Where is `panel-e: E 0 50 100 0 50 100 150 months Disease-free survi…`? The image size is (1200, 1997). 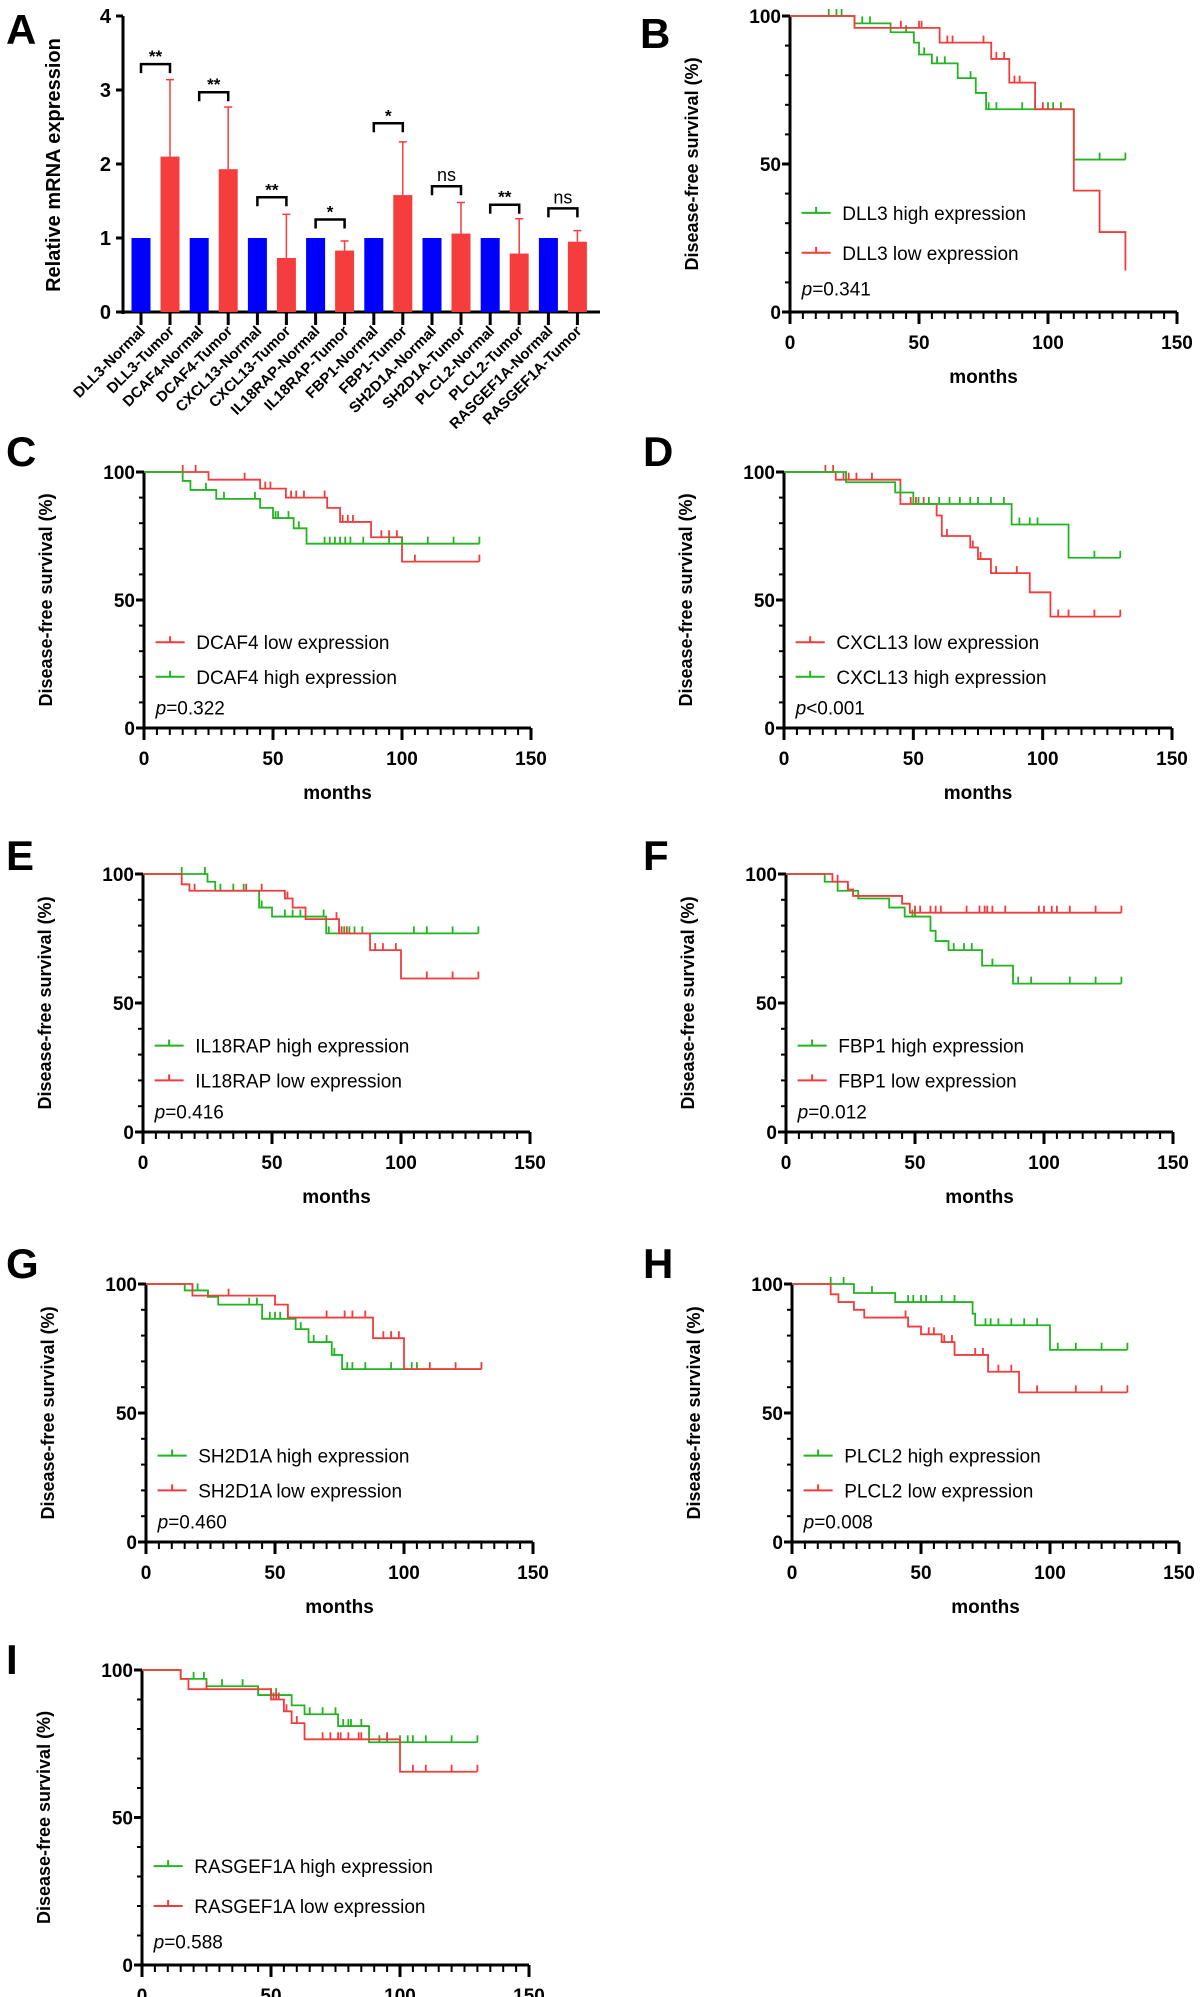
panel-e: E 0 50 100 0 50 100 150 months Disease-free survi… is located at coordinates (276, 1020).